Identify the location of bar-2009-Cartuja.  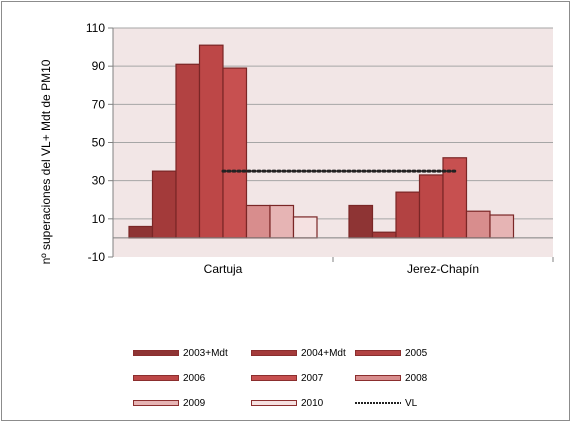
(282, 221).